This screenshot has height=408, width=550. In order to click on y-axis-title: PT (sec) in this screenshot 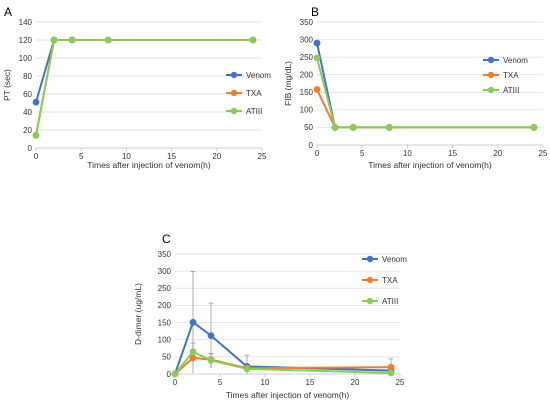, I will do `click(7, 85)`.